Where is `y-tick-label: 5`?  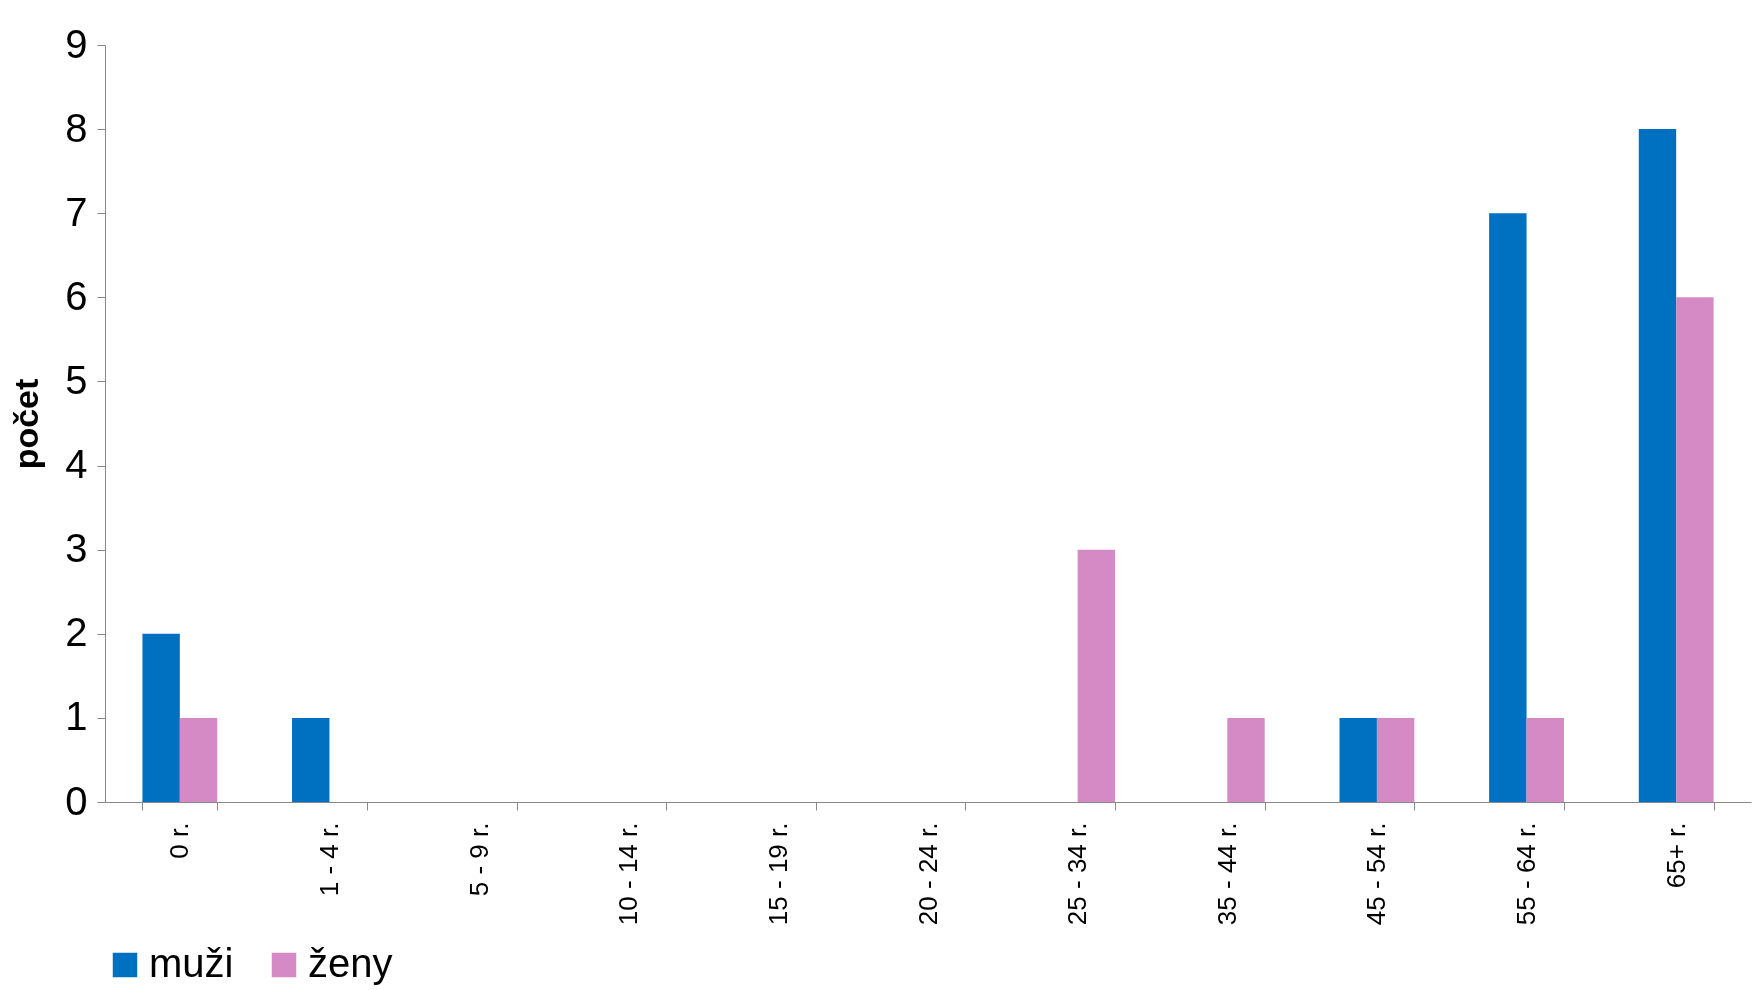
y-tick-label: 5 is located at coordinates (76, 379).